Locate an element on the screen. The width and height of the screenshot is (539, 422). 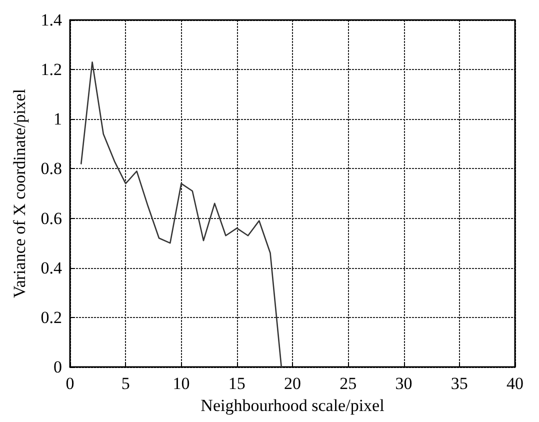
y-tick-label: 0.4 is located at coordinates (51, 268).